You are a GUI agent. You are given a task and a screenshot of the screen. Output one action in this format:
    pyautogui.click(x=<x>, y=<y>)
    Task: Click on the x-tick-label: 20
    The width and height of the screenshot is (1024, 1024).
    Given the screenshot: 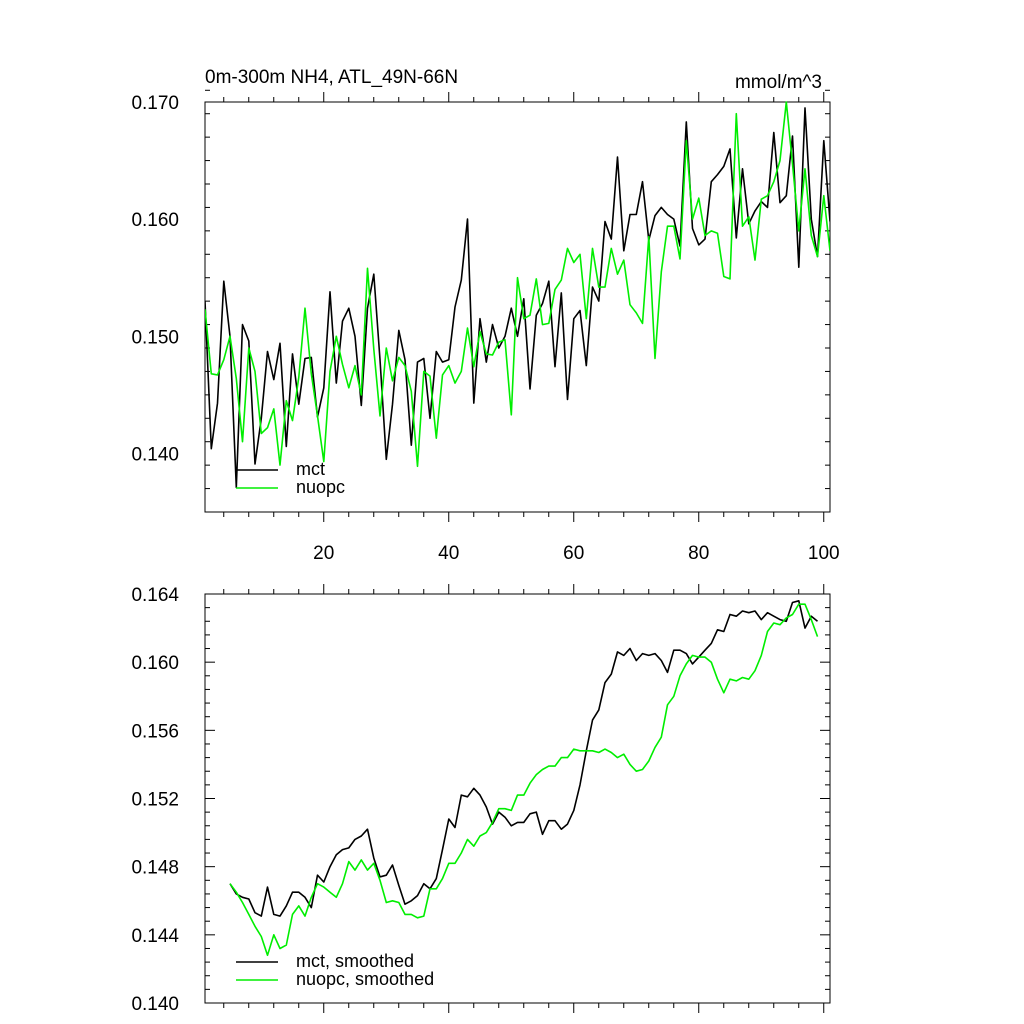 What is the action you would take?
    pyautogui.click(x=323, y=553)
    